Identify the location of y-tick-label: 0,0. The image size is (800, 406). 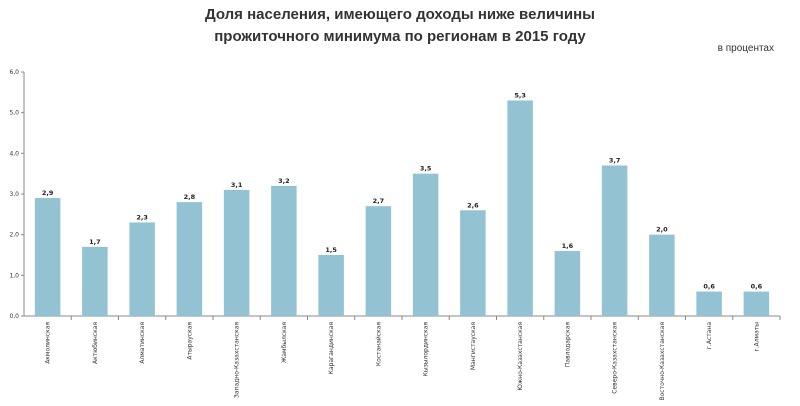
(14, 316).